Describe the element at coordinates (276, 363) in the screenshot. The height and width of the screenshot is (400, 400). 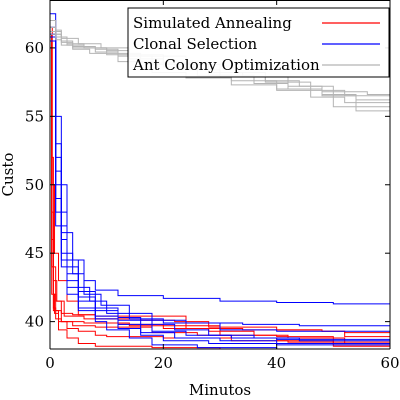
I see `x-tick-label: 40` at that location.